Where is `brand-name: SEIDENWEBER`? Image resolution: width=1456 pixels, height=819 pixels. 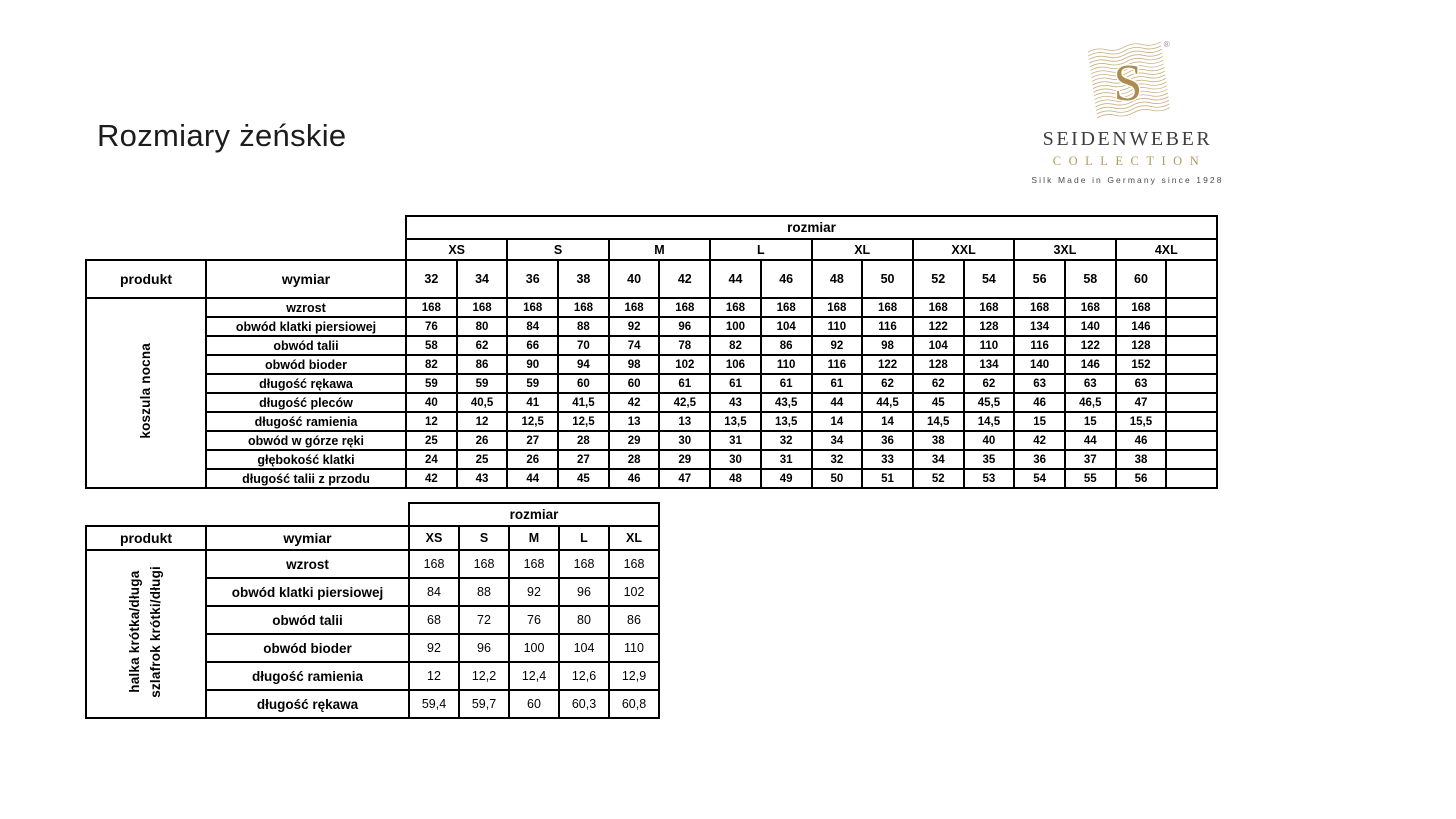 brand-name: SEIDENWEBER is located at coordinates (1127, 139).